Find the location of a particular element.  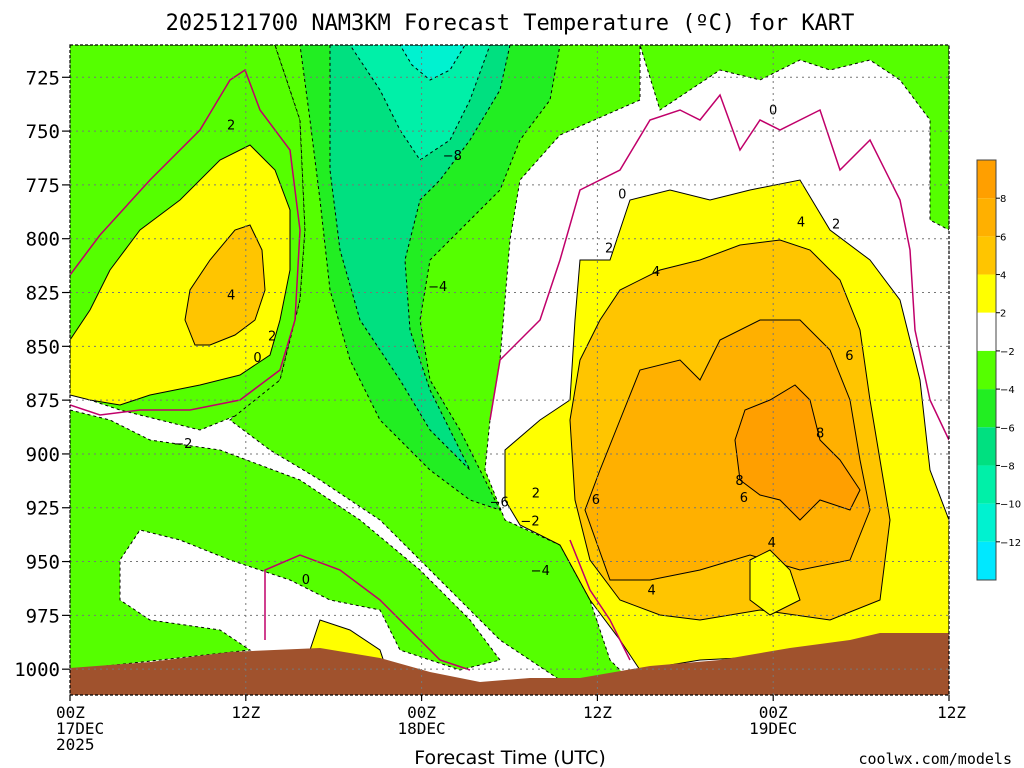

y-tick-label-4: 825 is located at coordinates (43, 294).